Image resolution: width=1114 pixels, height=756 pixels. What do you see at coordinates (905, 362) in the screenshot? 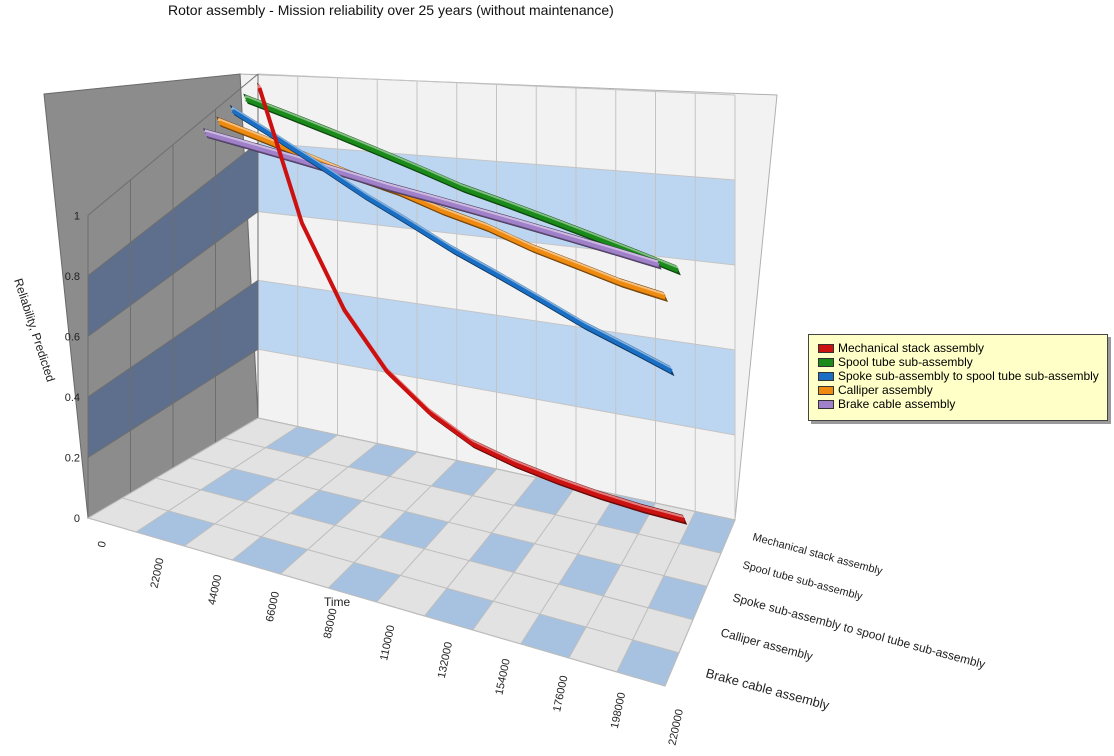
I see `legend-label: Spool tube sub-assembly` at bounding box center [905, 362].